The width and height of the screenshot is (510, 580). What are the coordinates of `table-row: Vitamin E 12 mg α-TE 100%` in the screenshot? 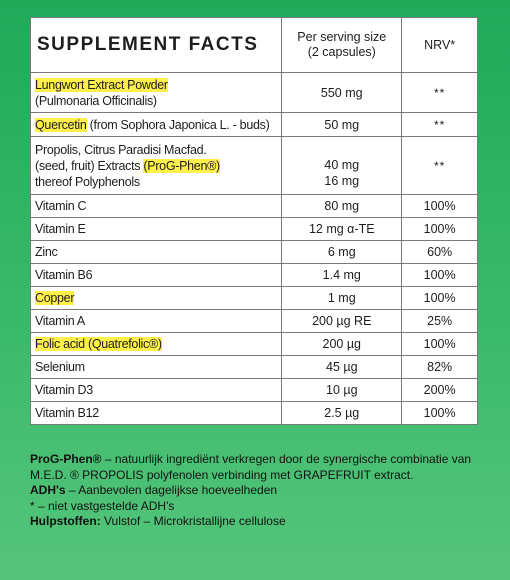 It's located at (253, 229).